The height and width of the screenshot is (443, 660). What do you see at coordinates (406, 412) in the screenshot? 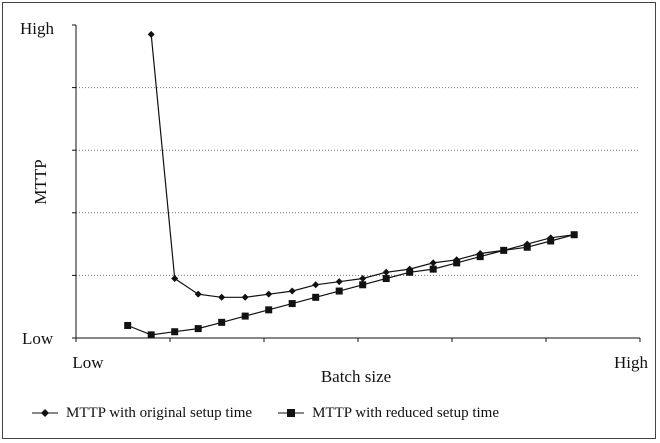
I see `legend-label-reduced: MTTP with reduced setup time` at bounding box center [406, 412].